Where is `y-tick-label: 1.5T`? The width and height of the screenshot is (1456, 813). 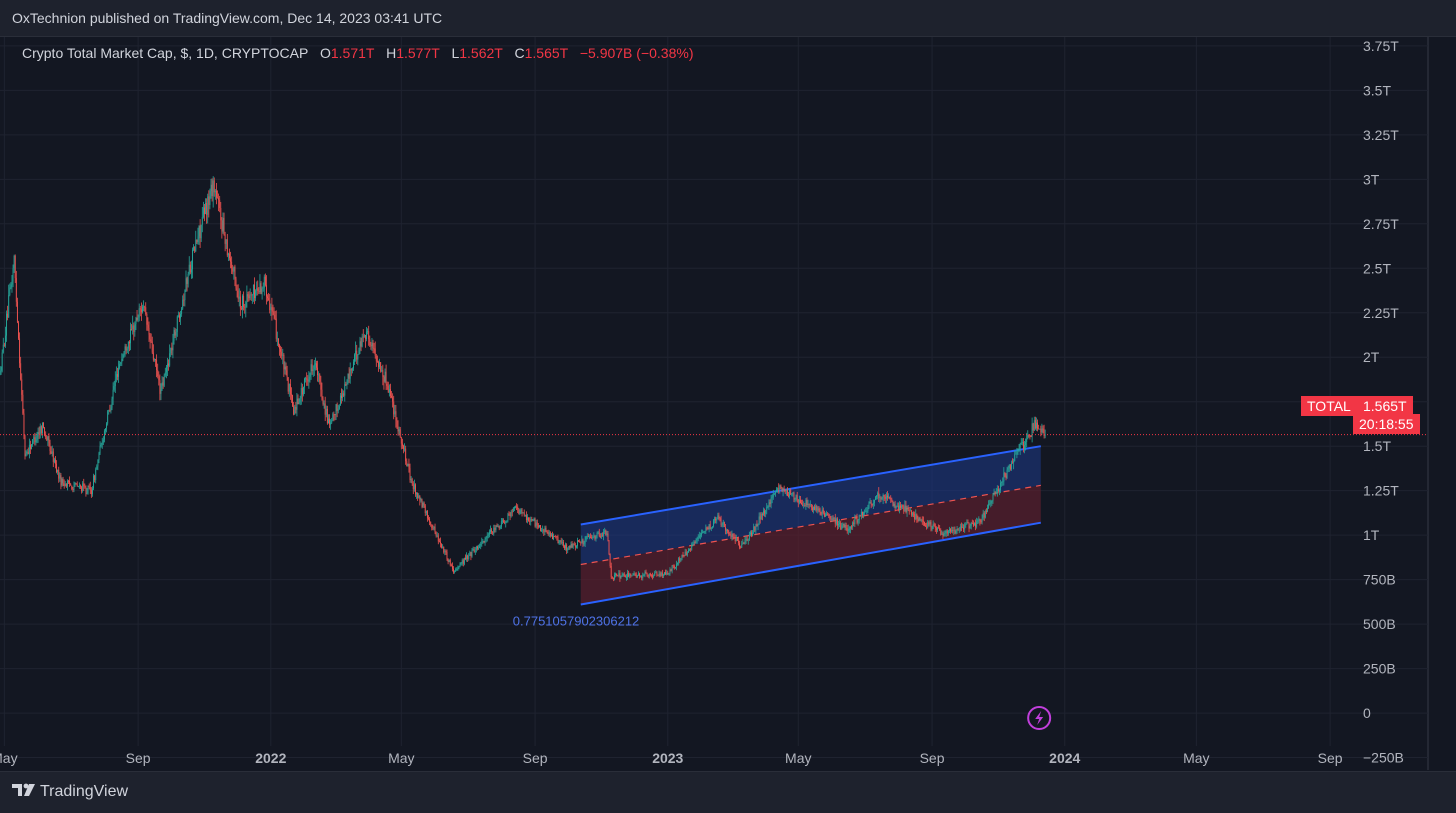 y-tick-label: 1.5T is located at coordinates (1377, 446).